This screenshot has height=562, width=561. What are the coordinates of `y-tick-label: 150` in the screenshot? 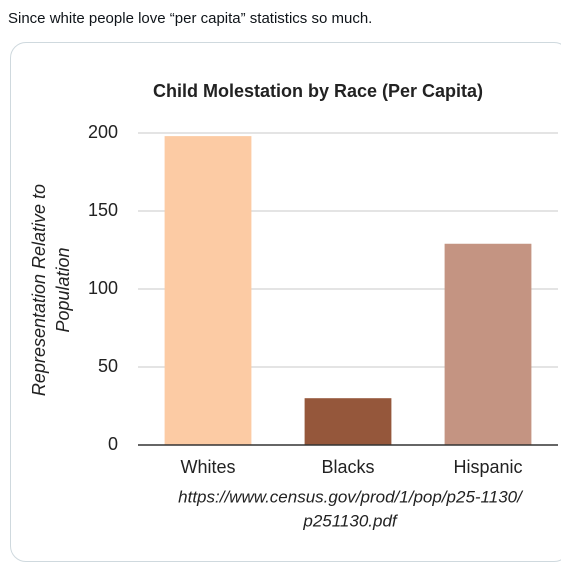 It's located at (103, 210).